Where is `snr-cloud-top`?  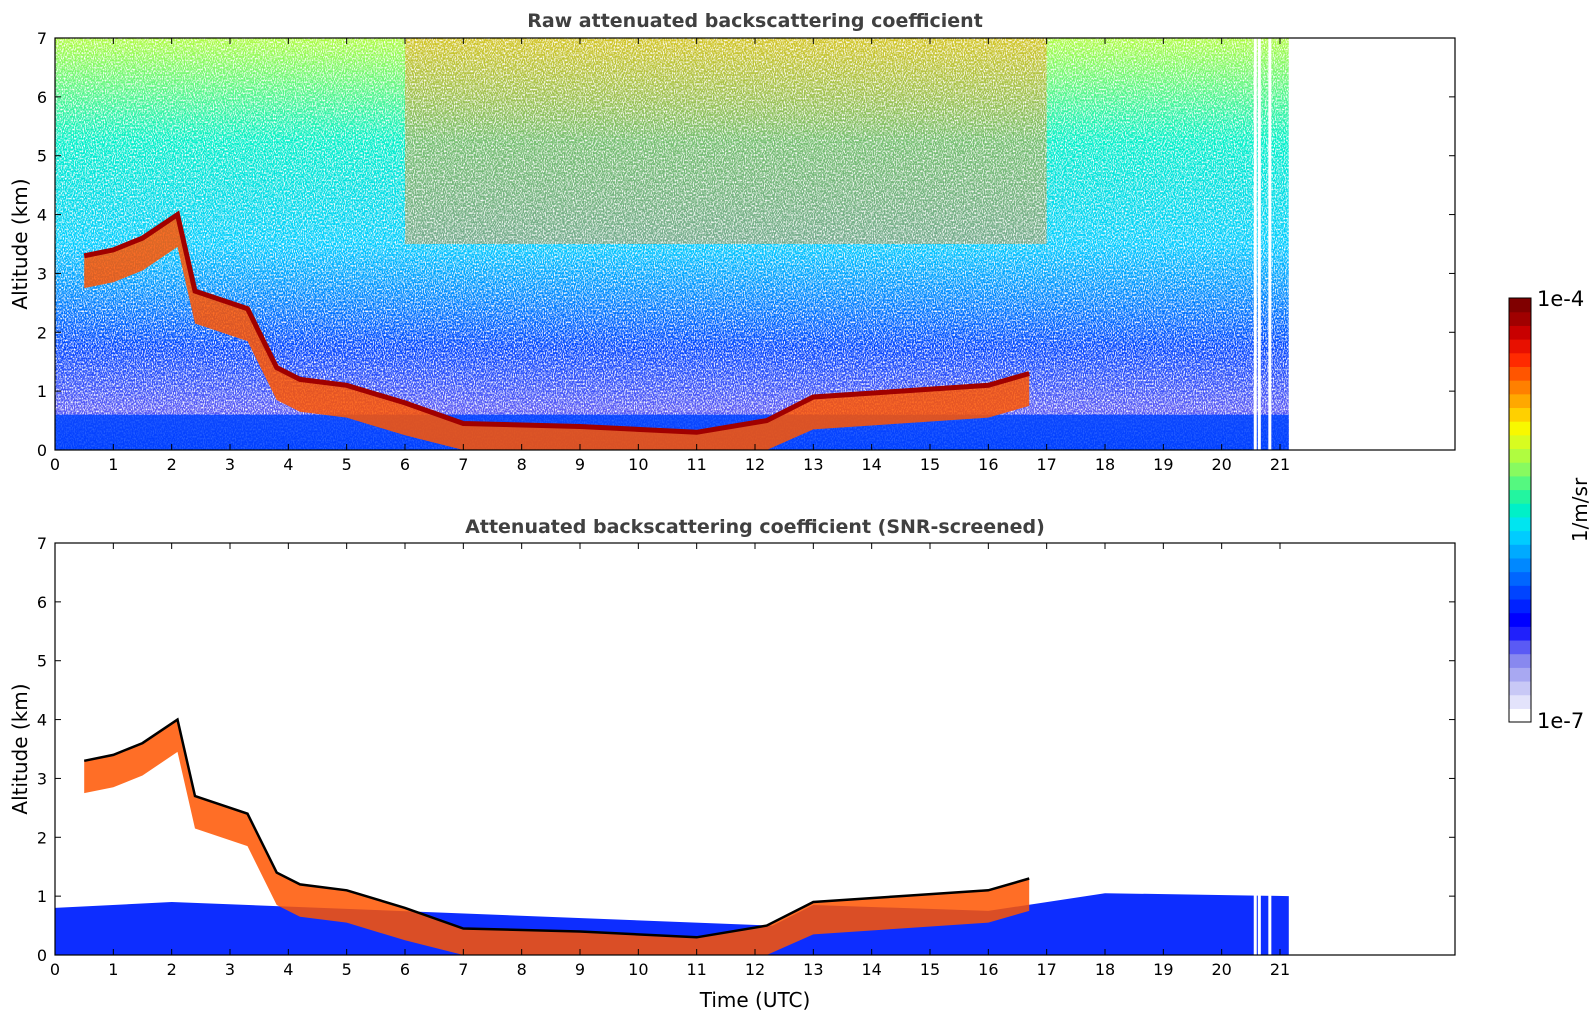 snr-cloud-top is located at coordinates (556, 828).